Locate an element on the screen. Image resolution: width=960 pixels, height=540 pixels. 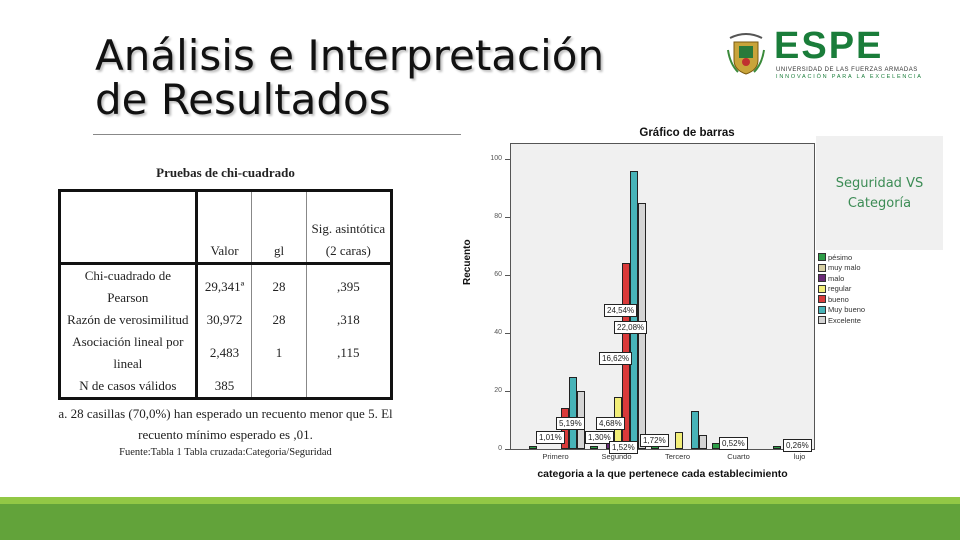
logo-subtitle: UNIVERSIDAD DE LAS FUERZAS ARMADAS is located at coordinates (847, 70).